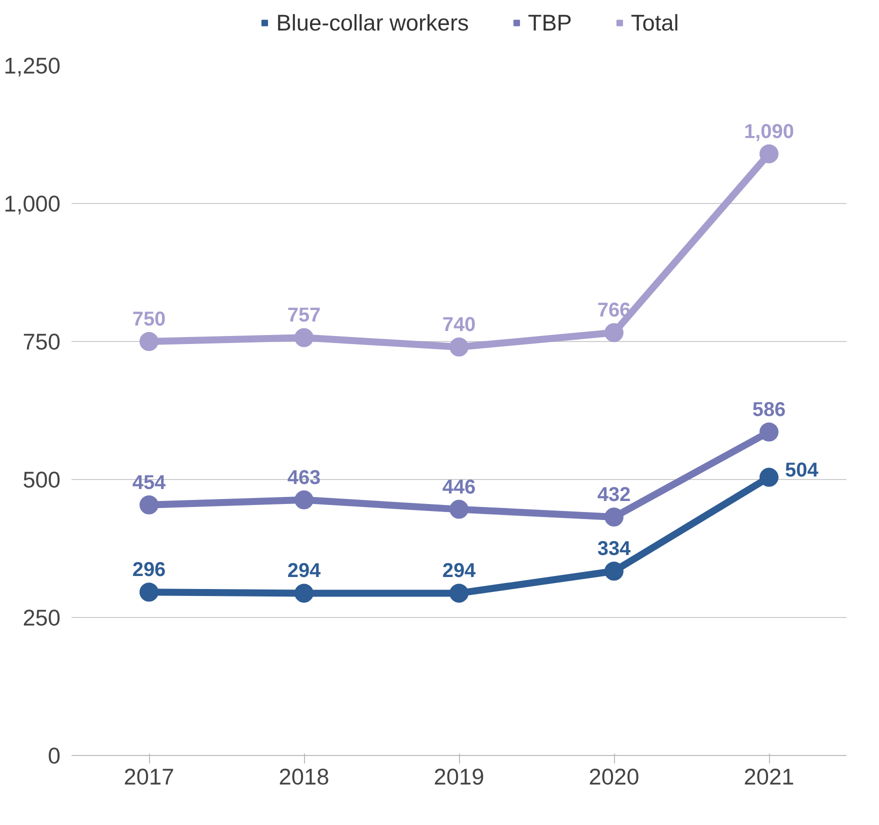  What do you see at coordinates (550, 22) in the screenshot?
I see `legend-label: TBP` at bounding box center [550, 22].